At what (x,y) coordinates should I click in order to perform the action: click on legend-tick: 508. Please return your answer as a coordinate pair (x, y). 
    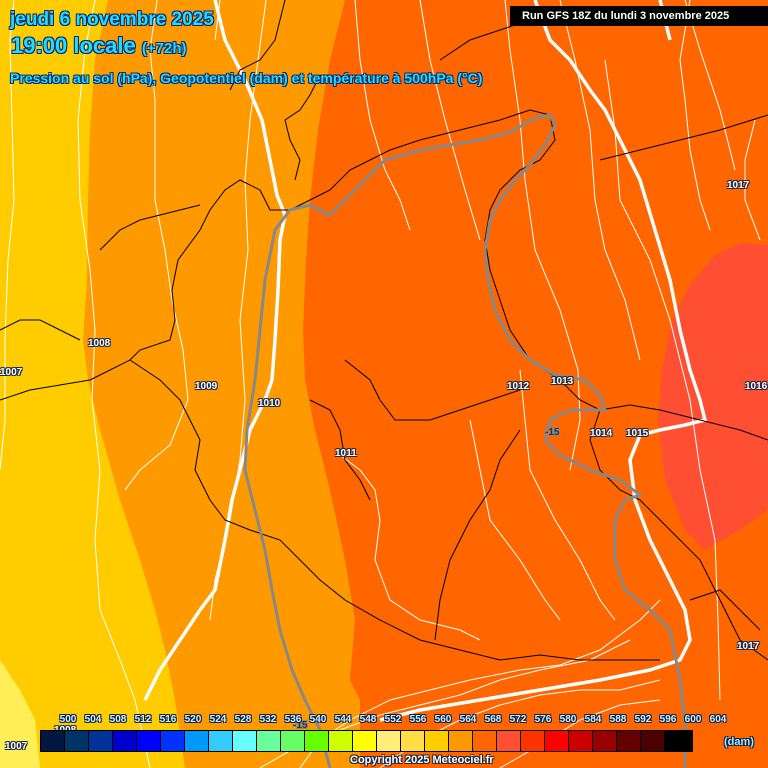
    Looking at the image, I should click on (118, 719).